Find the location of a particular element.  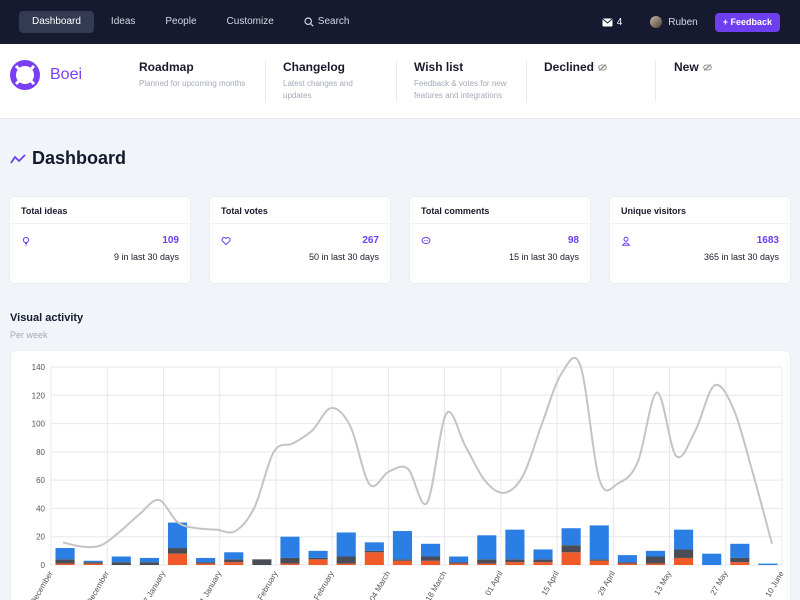

card-value: 267 is located at coordinates (370, 240).